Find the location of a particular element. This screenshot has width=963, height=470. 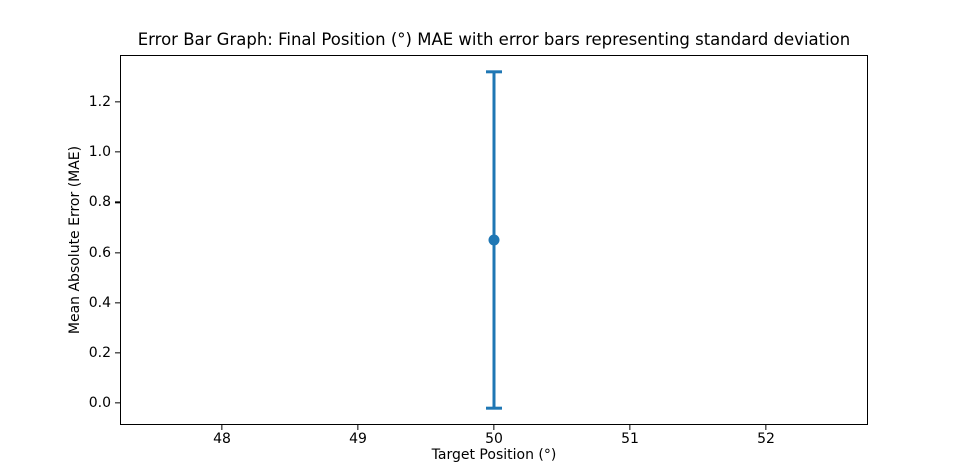

y-tick-label: 1.0 is located at coordinates (99, 152).